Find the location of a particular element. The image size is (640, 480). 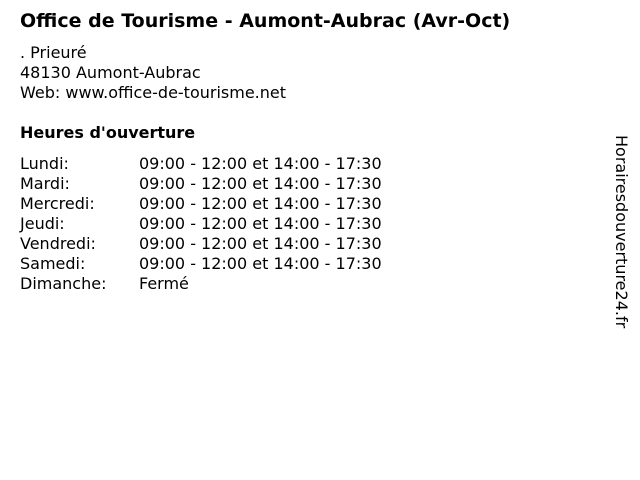

hours-row: Dimanche: Fermé is located at coordinates (201, 284).